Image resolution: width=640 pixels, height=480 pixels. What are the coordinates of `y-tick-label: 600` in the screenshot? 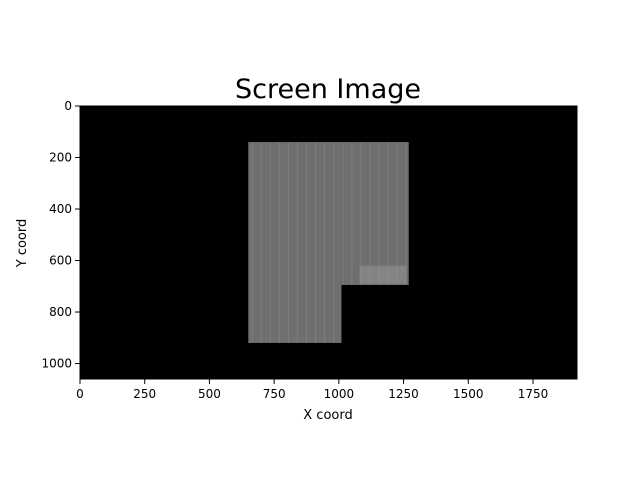 It's located at (60, 261).